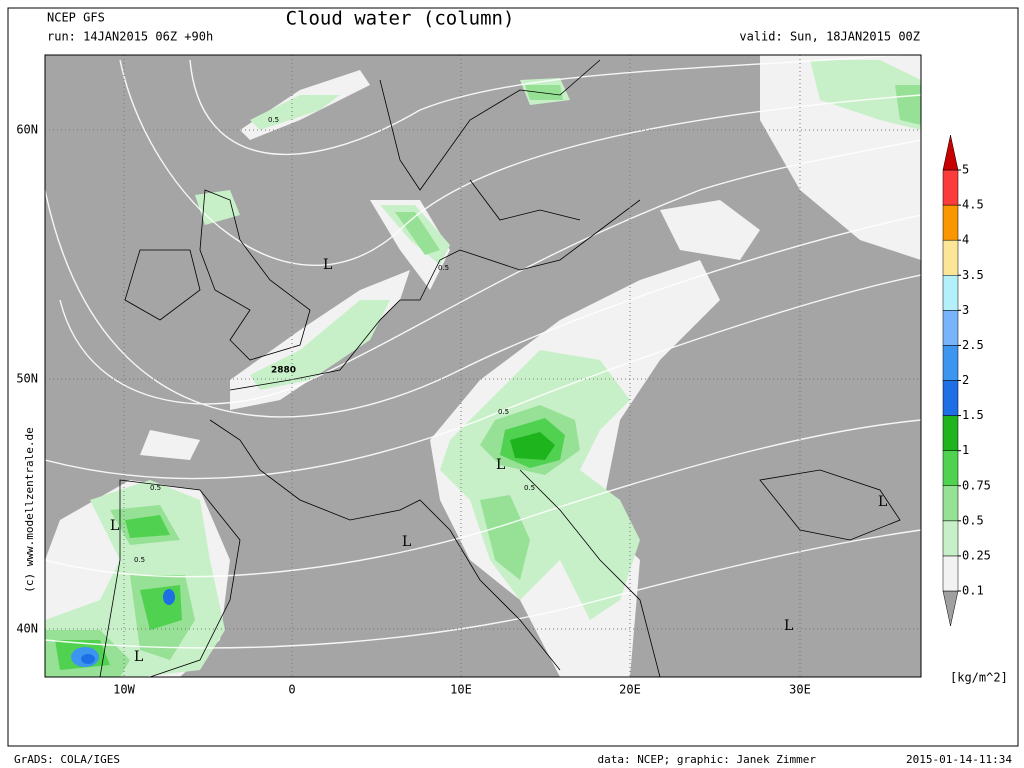 The width and height of the screenshot is (1024, 768). What do you see at coordinates (829, 37) in the screenshot?
I see `valid-time: valid: Sun, 18JAN2015 00Z` at bounding box center [829, 37].